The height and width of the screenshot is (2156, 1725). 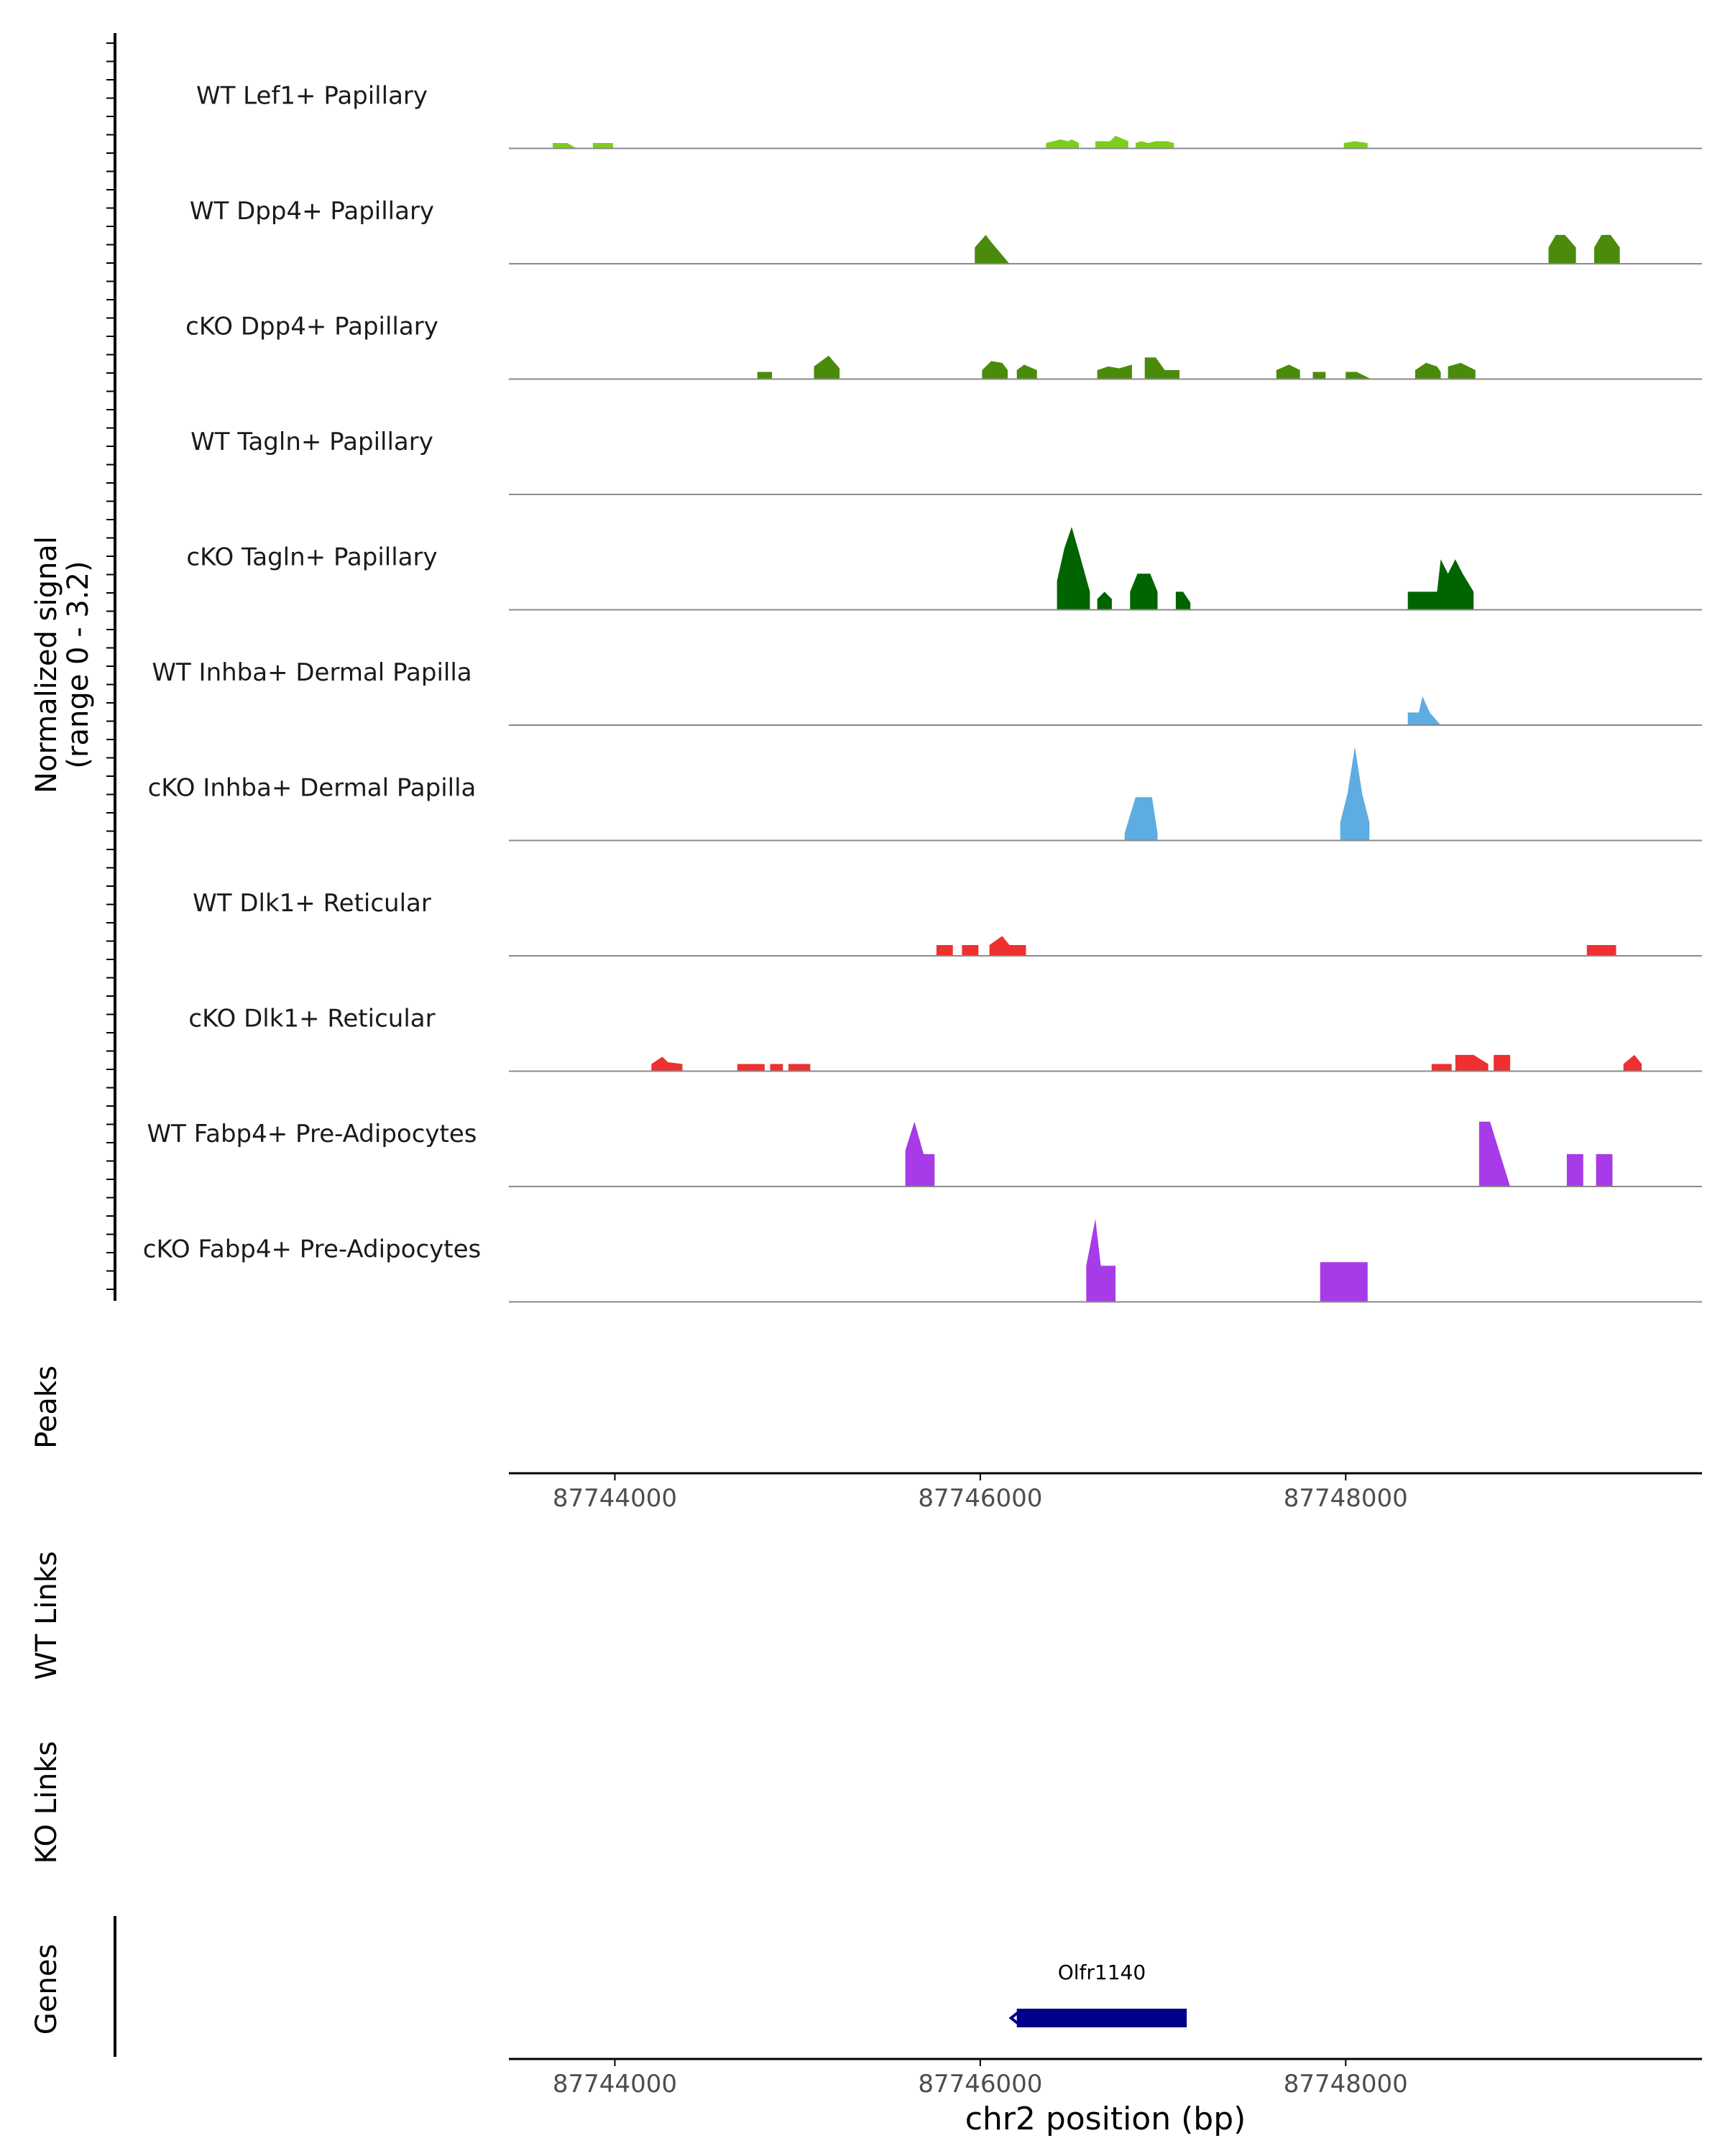 What do you see at coordinates (947, 923) in the screenshot?
I see `track: WT Dlk1+ Reticular` at bounding box center [947, 923].